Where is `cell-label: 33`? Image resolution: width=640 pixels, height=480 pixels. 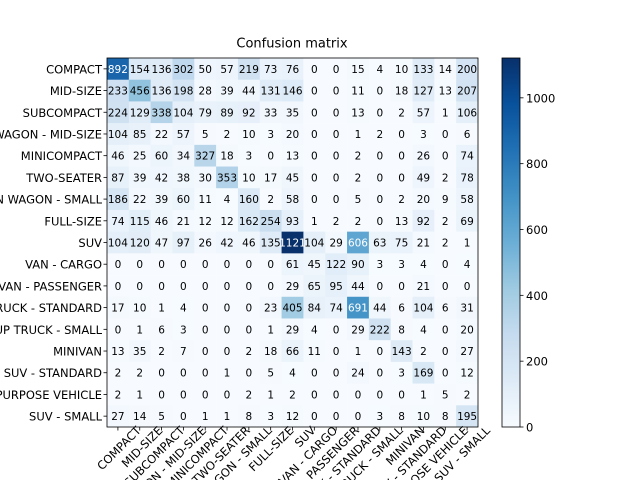 cell-label: 33 is located at coordinates (270, 113).